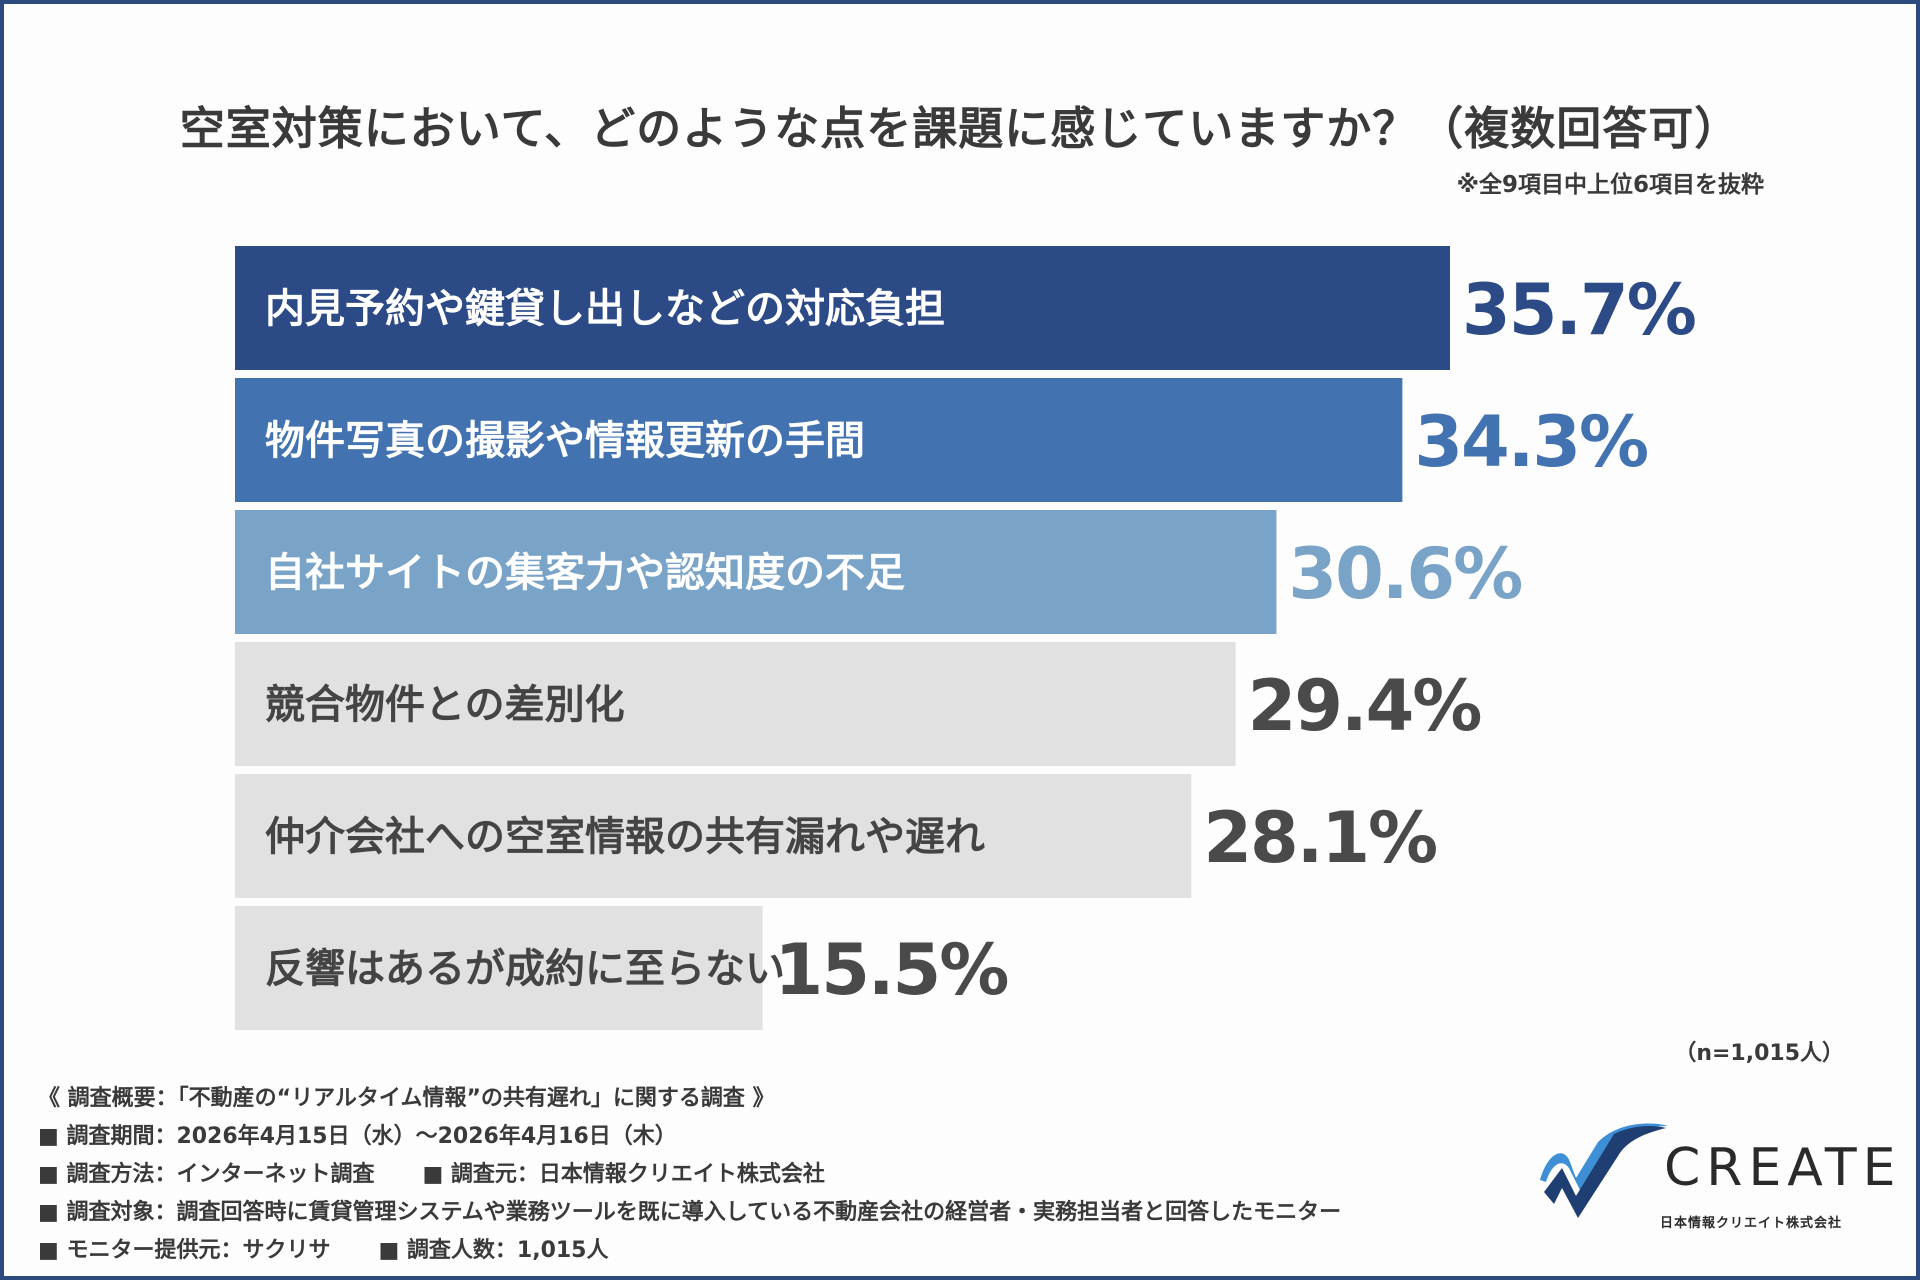  Describe the element at coordinates (891, 970) in the screenshot. I see `bar-value-6: 15.5%` at that location.